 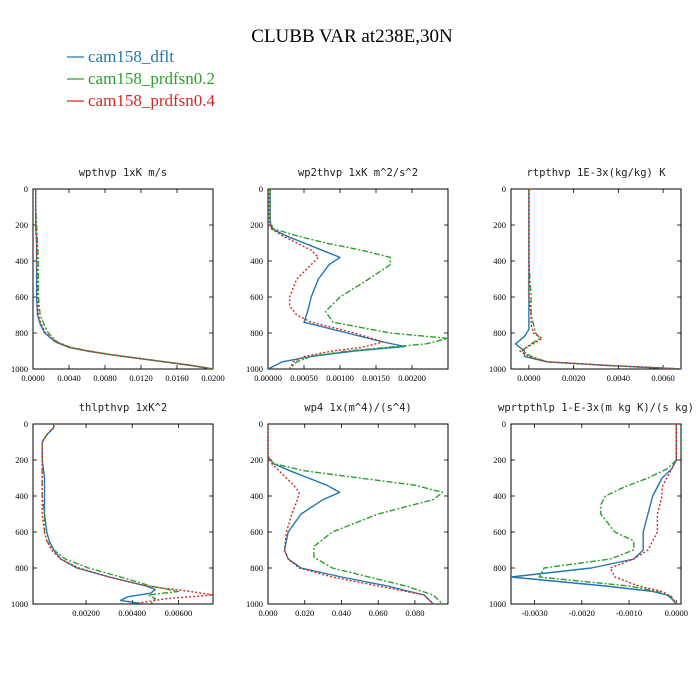 What do you see at coordinates (573, 378) in the screenshot?
I see `xtick-label: 0.0020` at bounding box center [573, 378].